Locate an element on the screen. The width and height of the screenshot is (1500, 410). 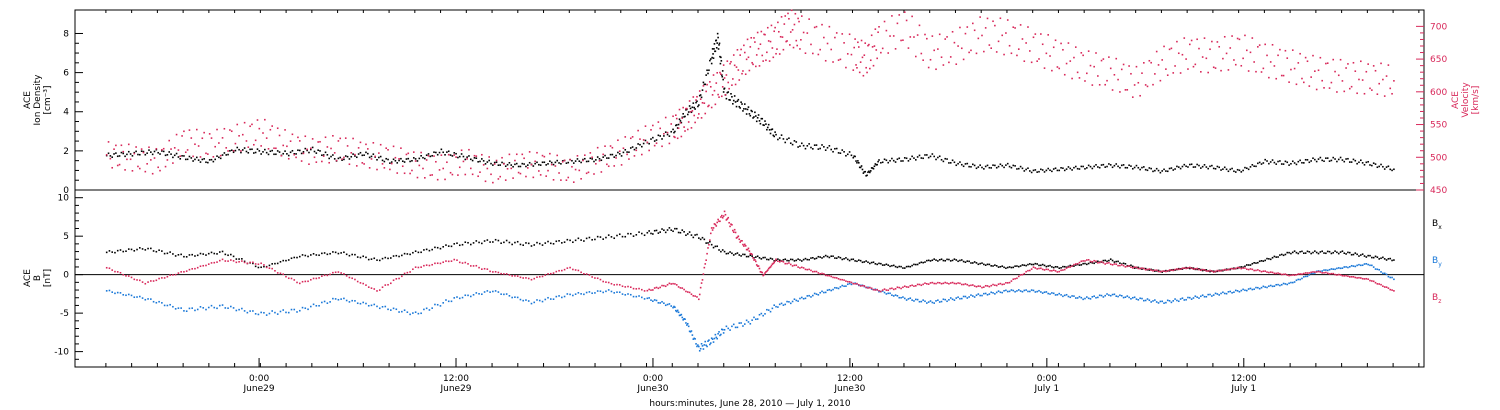
top-left-ytick-label: 2 is located at coordinates (66, 152).